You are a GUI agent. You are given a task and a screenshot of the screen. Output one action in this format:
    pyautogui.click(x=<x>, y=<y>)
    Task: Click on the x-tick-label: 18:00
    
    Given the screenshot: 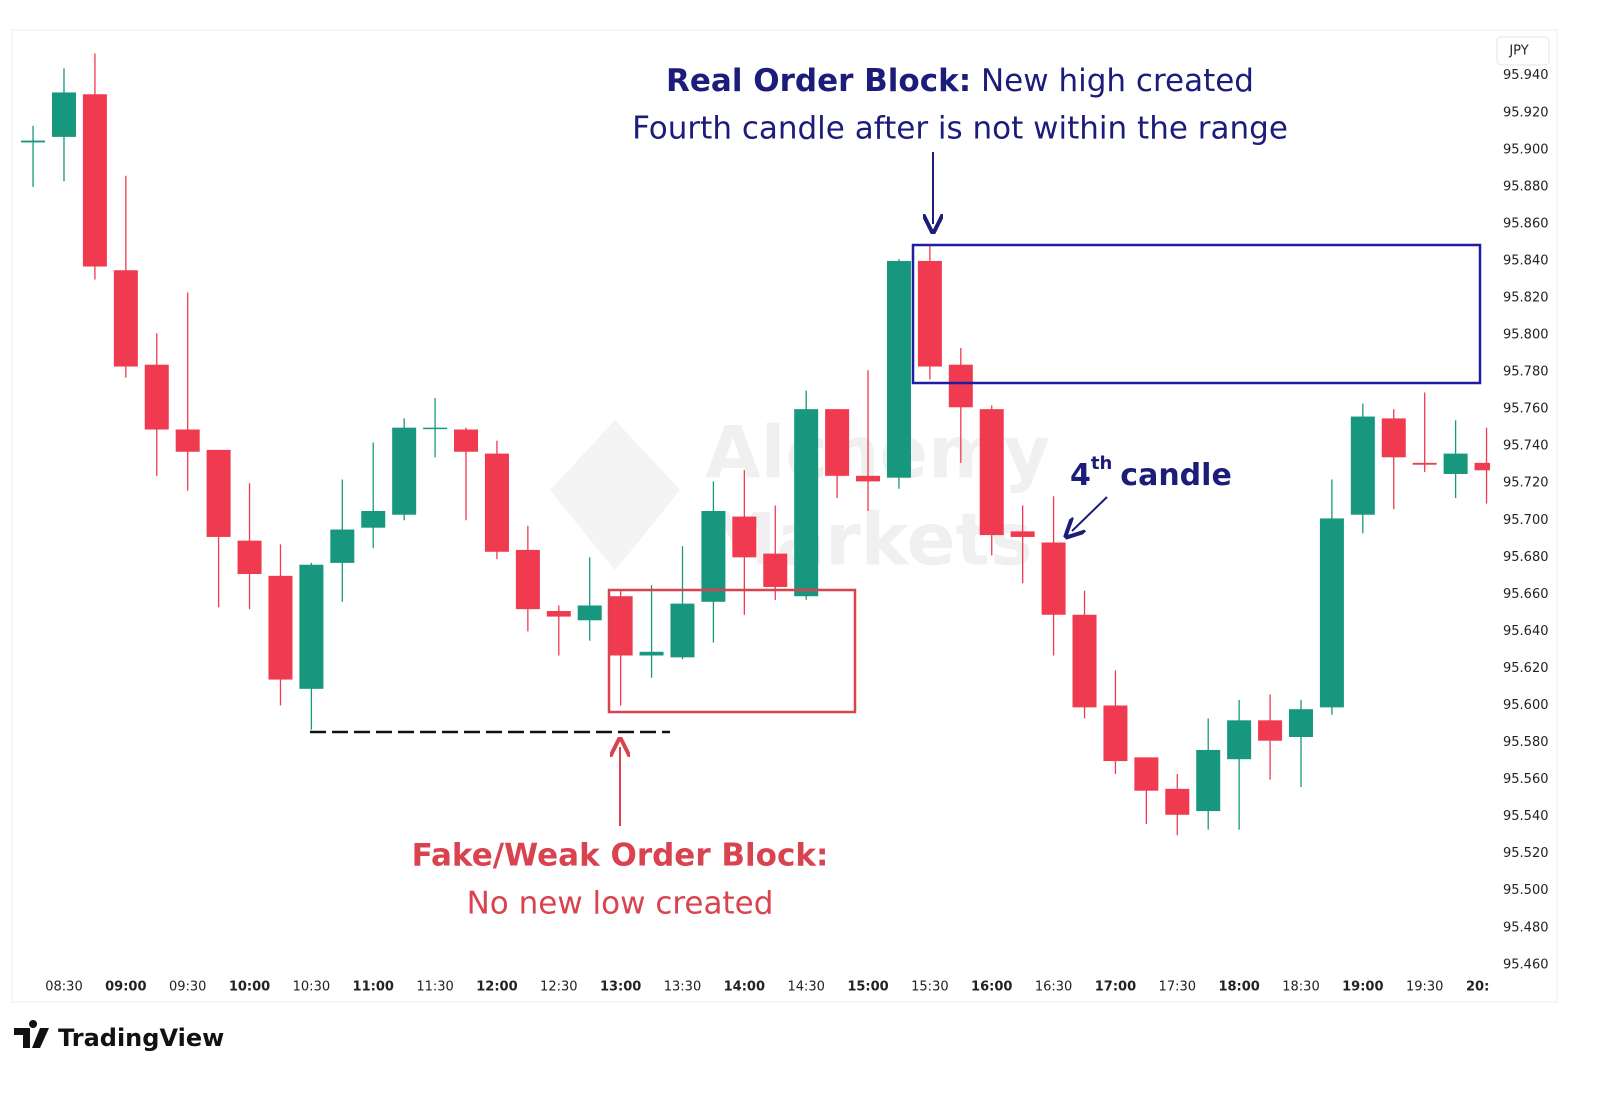 What is the action you would take?
    pyautogui.click(x=1238, y=987)
    